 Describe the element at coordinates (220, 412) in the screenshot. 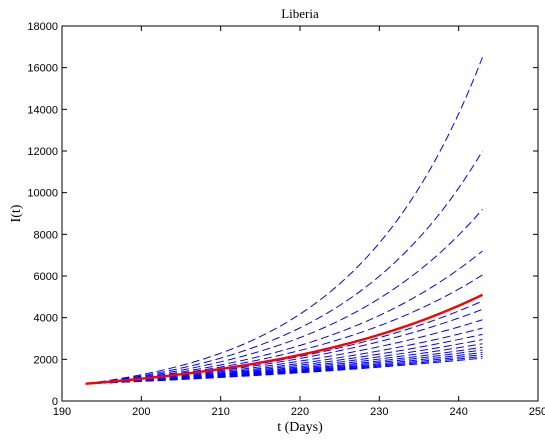

I see `x-tick-label: 210` at that location.